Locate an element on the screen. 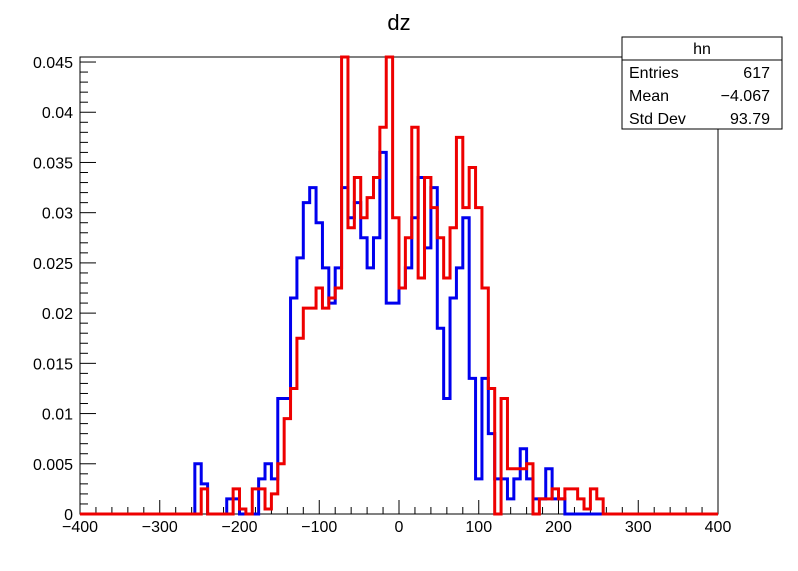 Image resolution: width=798 pixels, height=571 pixels. chart-title: dz is located at coordinates (398, 22).